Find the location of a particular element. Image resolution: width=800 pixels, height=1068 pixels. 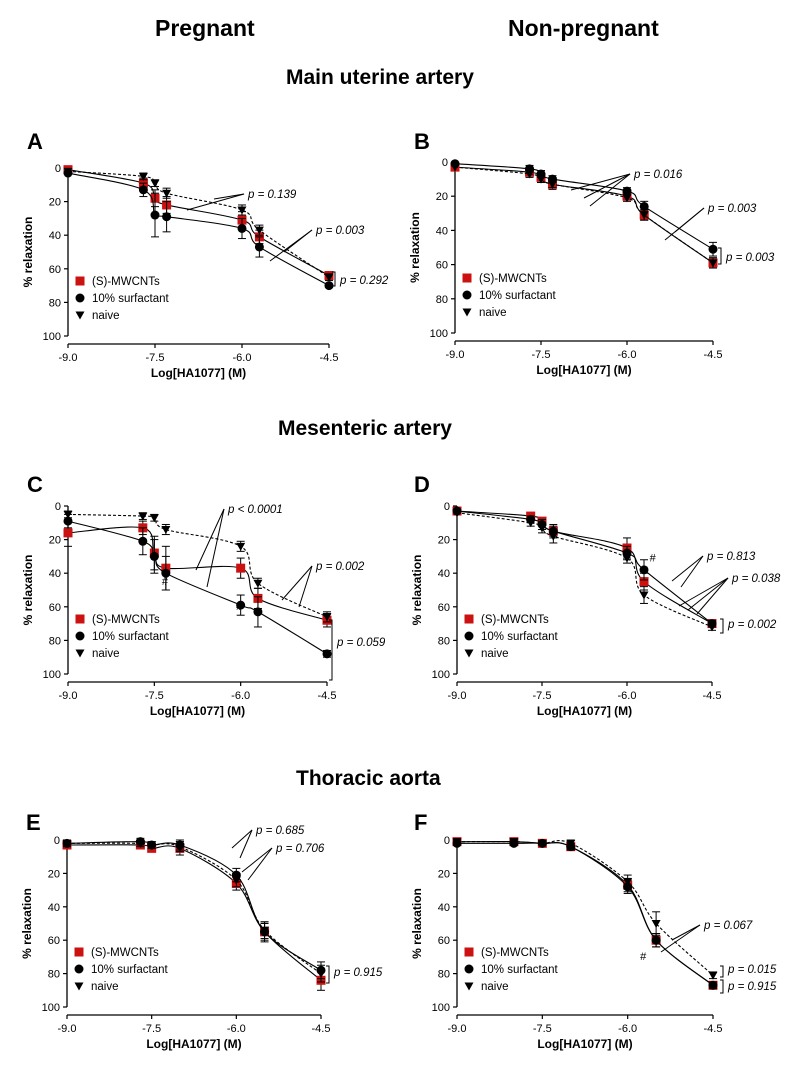

p-value-text: p = 0.915 is located at coordinates (358, 973).